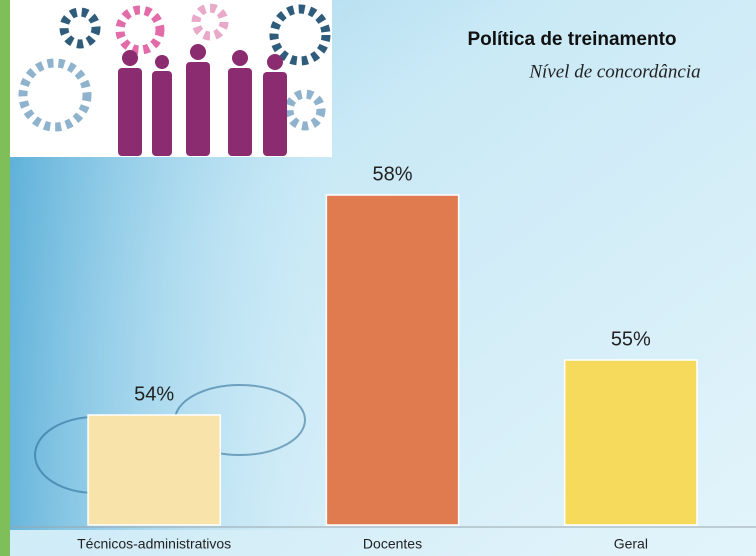  Describe the element at coordinates (392, 544) in the screenshot. I see `x-tick-label: Docentes` at that location.